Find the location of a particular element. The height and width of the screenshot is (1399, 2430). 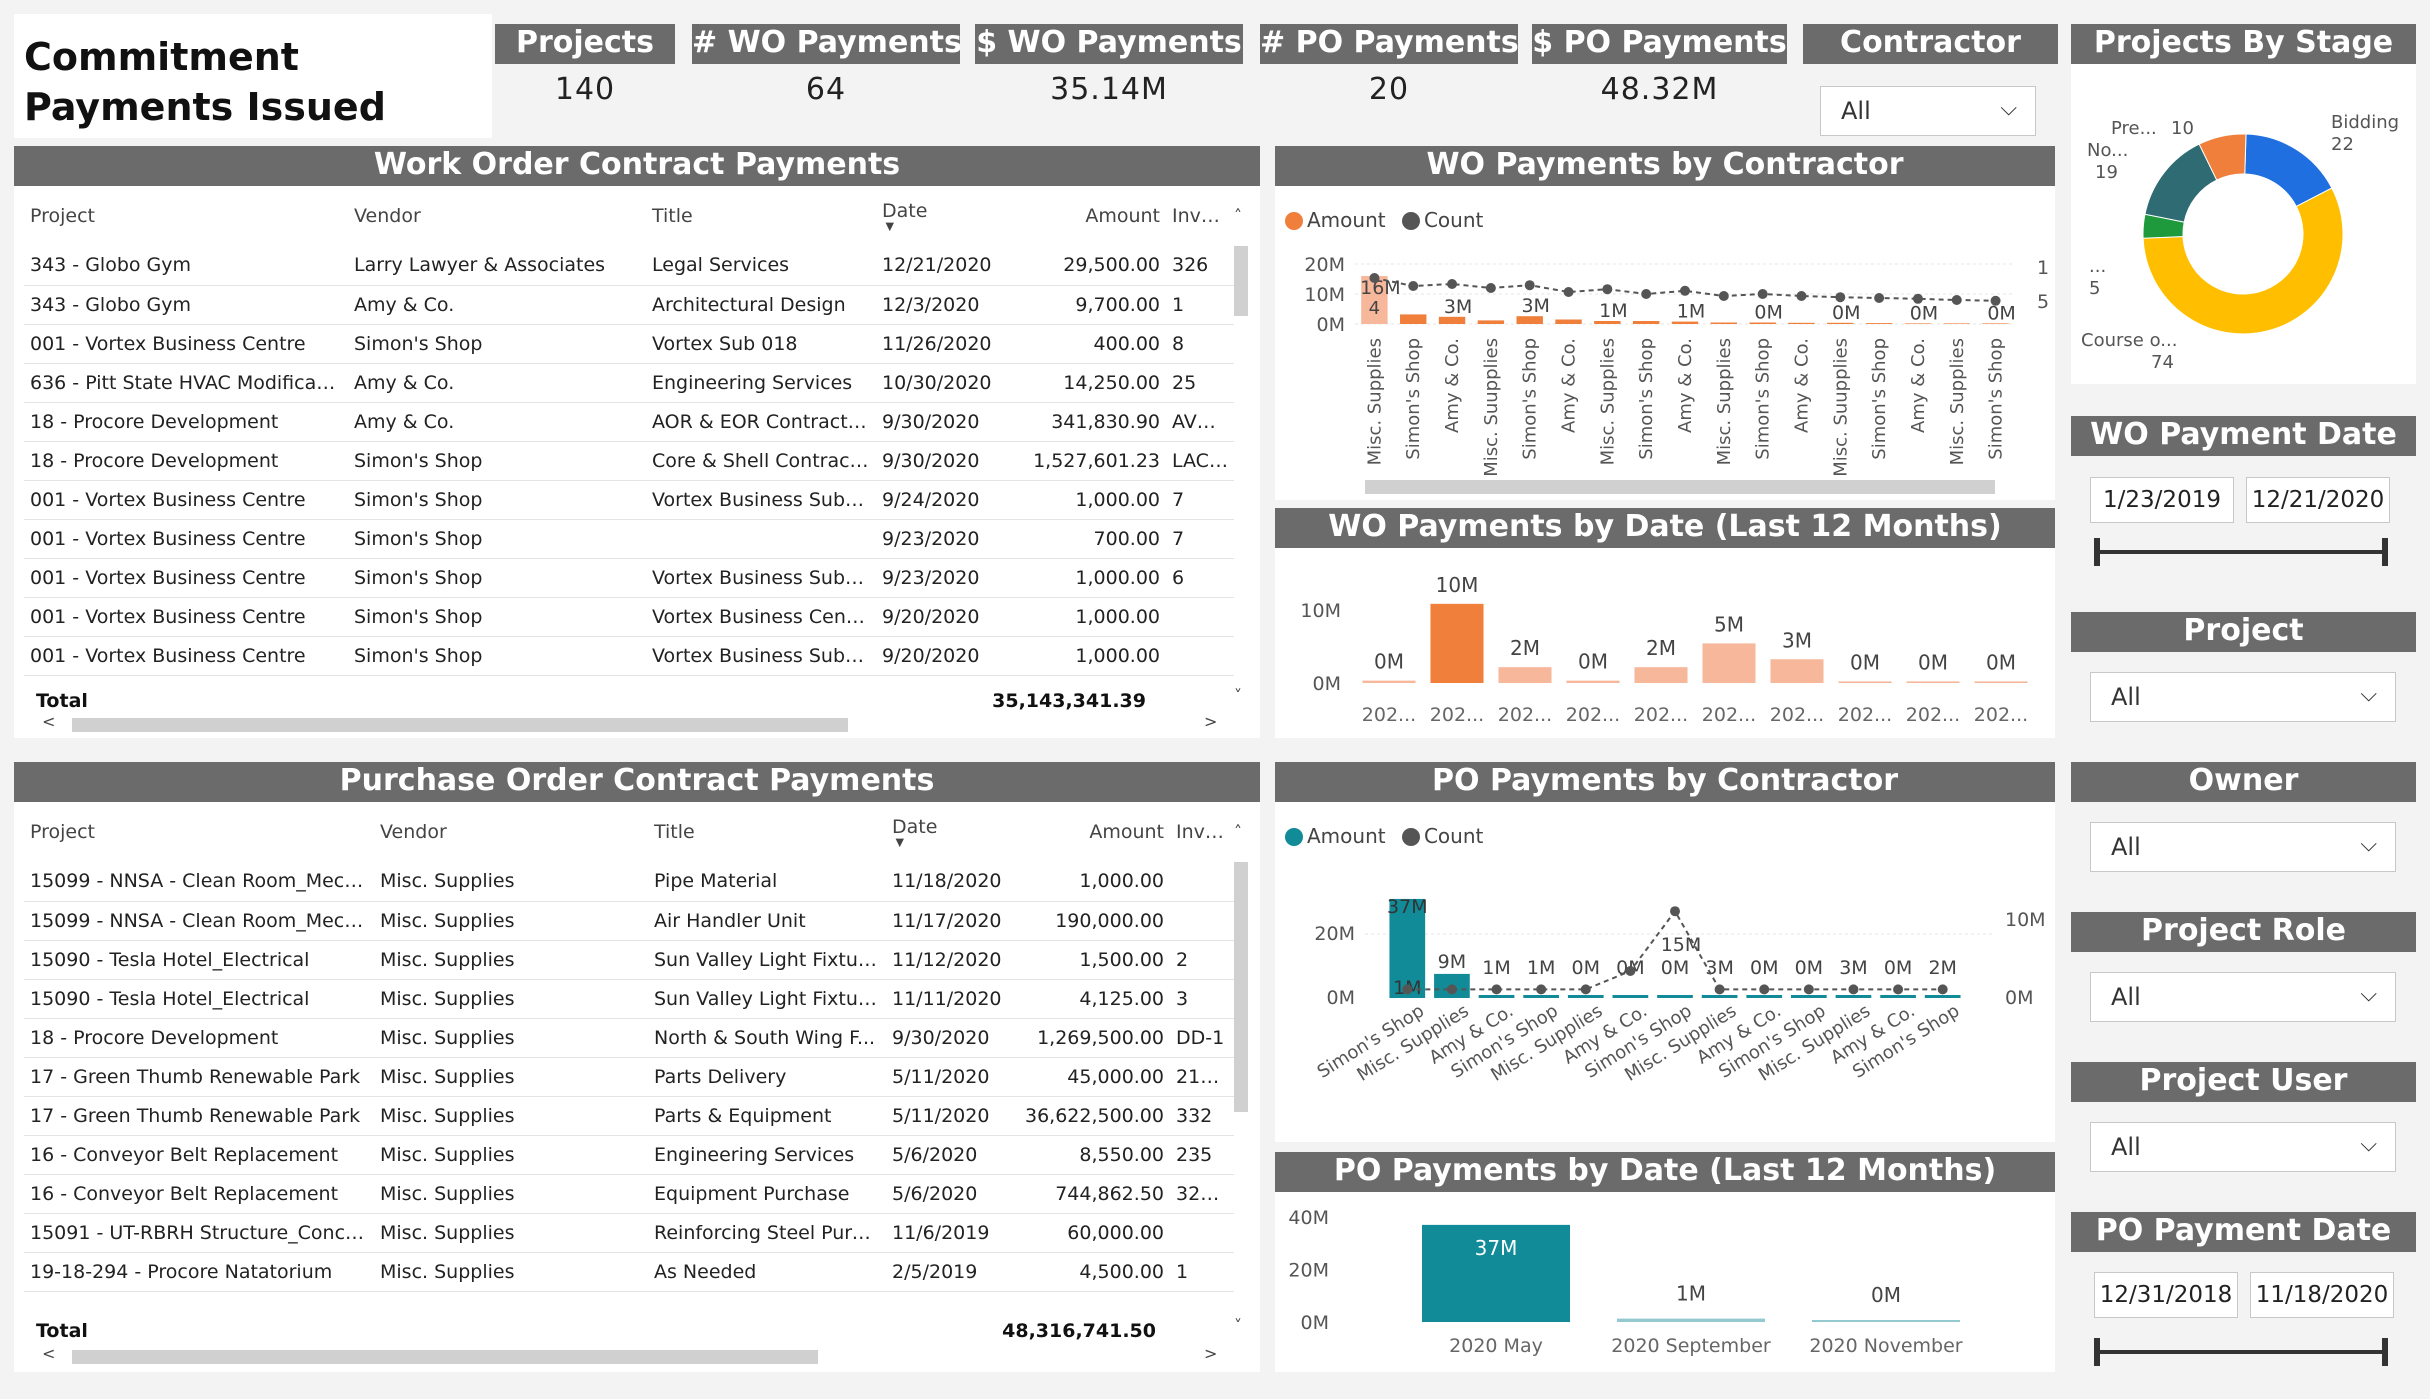

chevron-down-icon: ⌵ is located at coordinates (2008, 108).